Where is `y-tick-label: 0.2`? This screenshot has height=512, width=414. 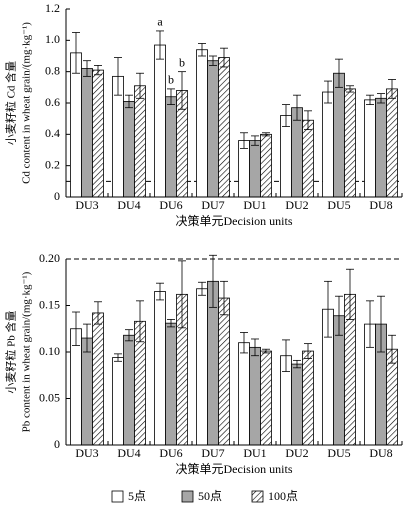
y-tick-label: 0.2 is located at coordinates (52, 164).